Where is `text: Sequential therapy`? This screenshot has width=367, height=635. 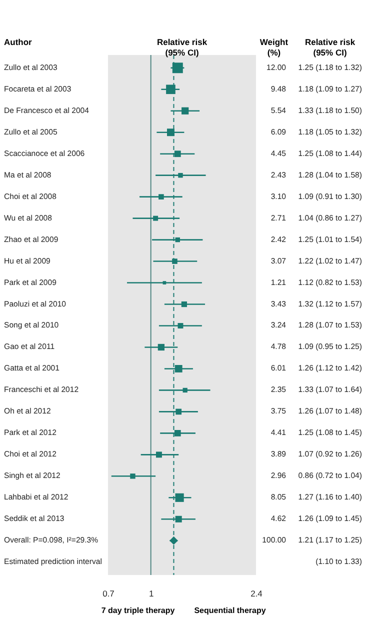 text: Sequential therapy is located at coordinates (230, 610).